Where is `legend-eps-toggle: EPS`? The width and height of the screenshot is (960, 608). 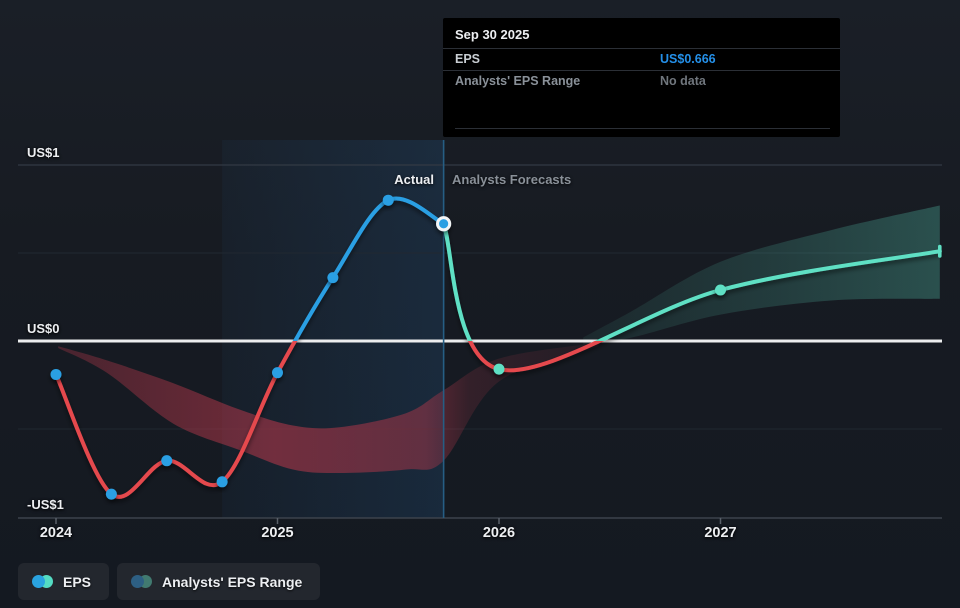
legend-eps-toggle: EPS is located at coordinates (64, 581).